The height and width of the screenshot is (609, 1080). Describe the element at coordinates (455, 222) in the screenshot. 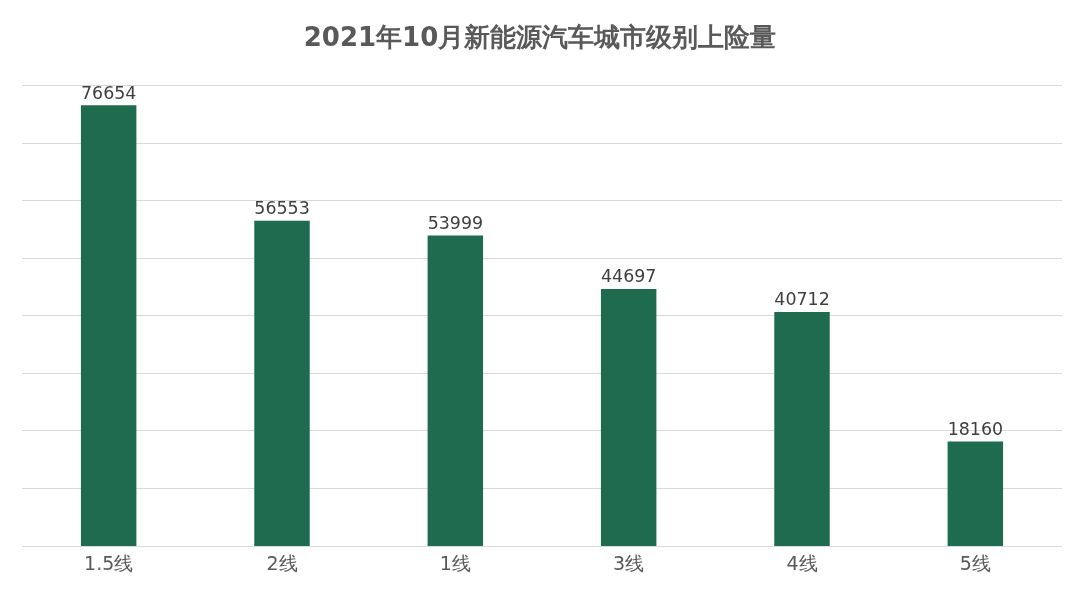

I see `data-label: 53999` at that location.